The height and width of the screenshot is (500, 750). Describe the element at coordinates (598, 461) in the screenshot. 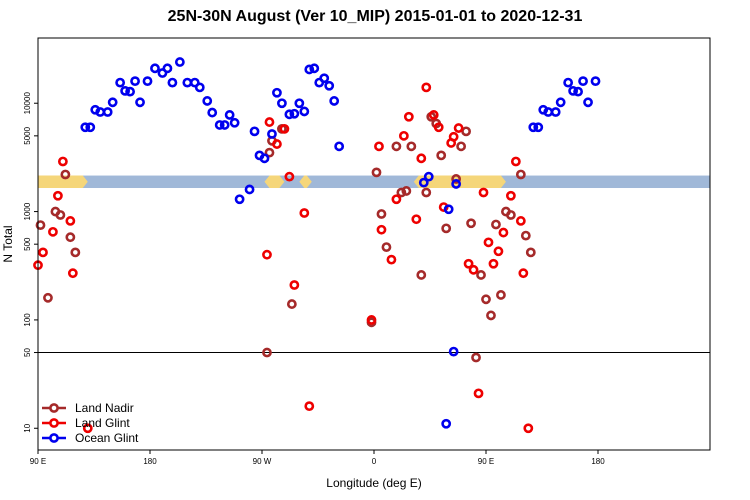

I see `x-tick-label: 180` at that location.